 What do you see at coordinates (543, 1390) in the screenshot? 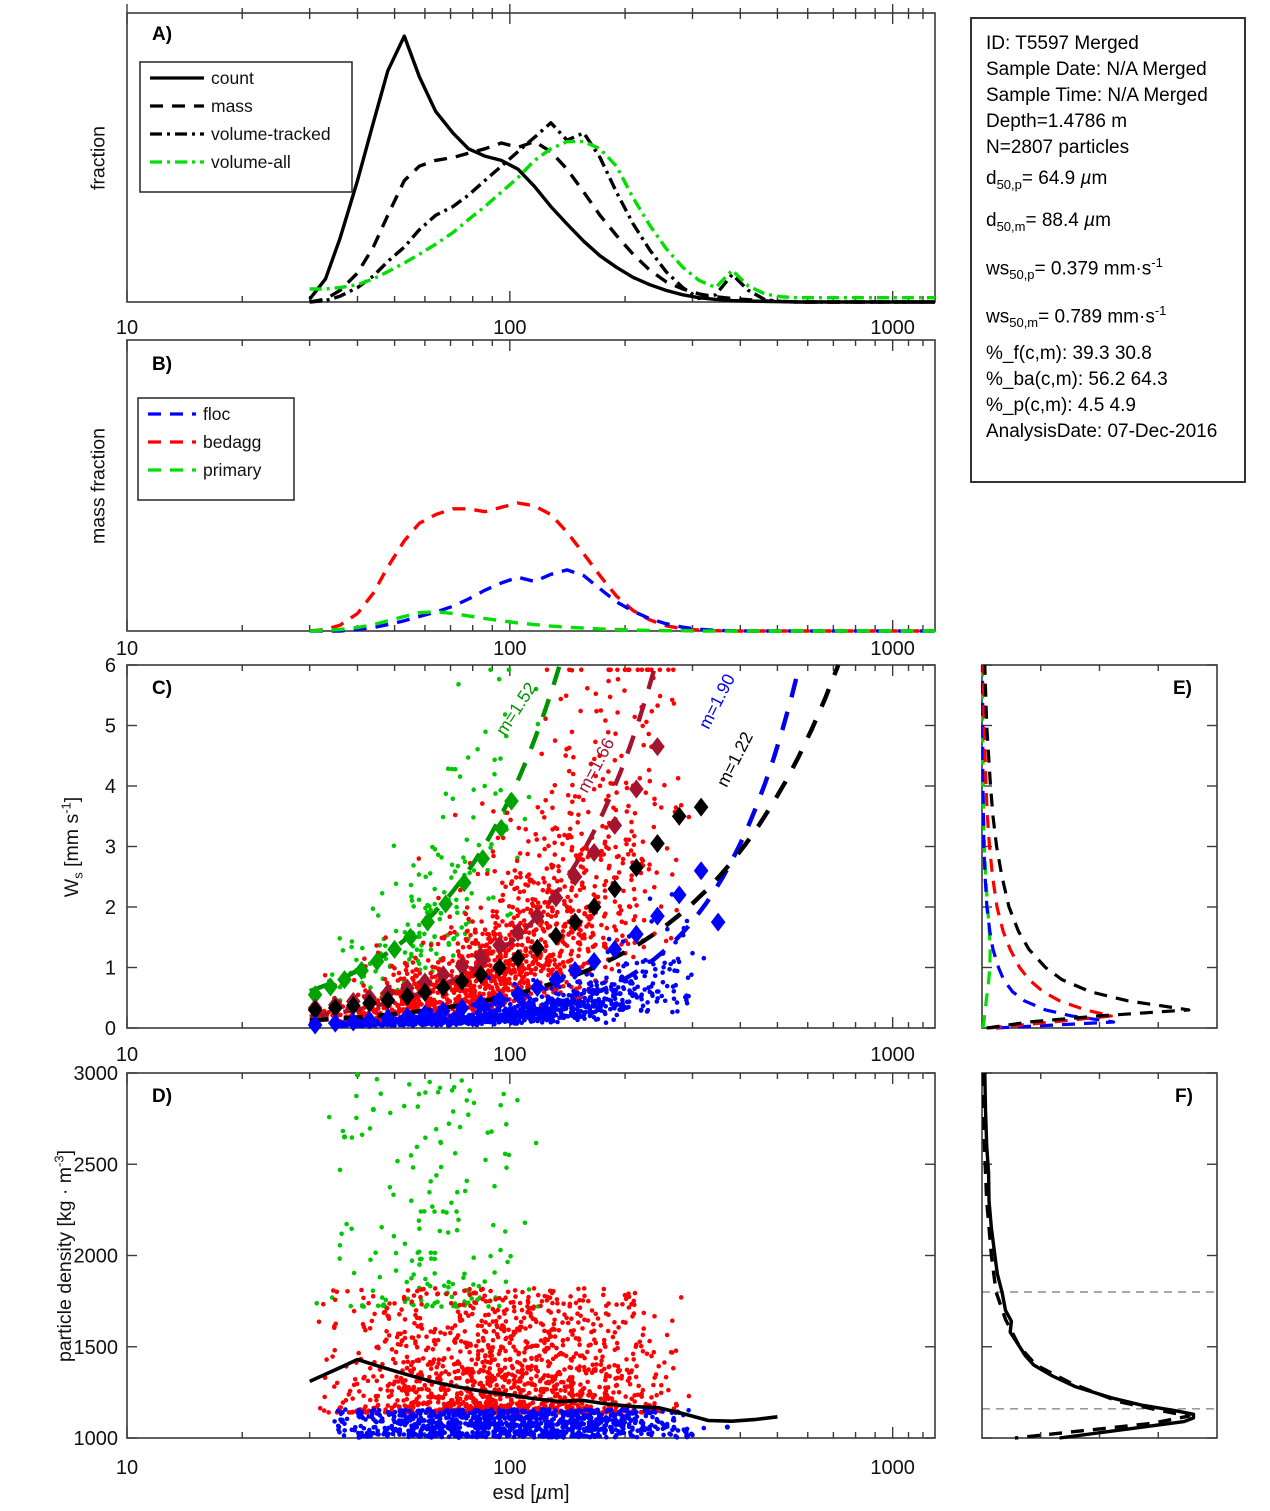
I see `median-density-line` at bounding box center [543, 1390].